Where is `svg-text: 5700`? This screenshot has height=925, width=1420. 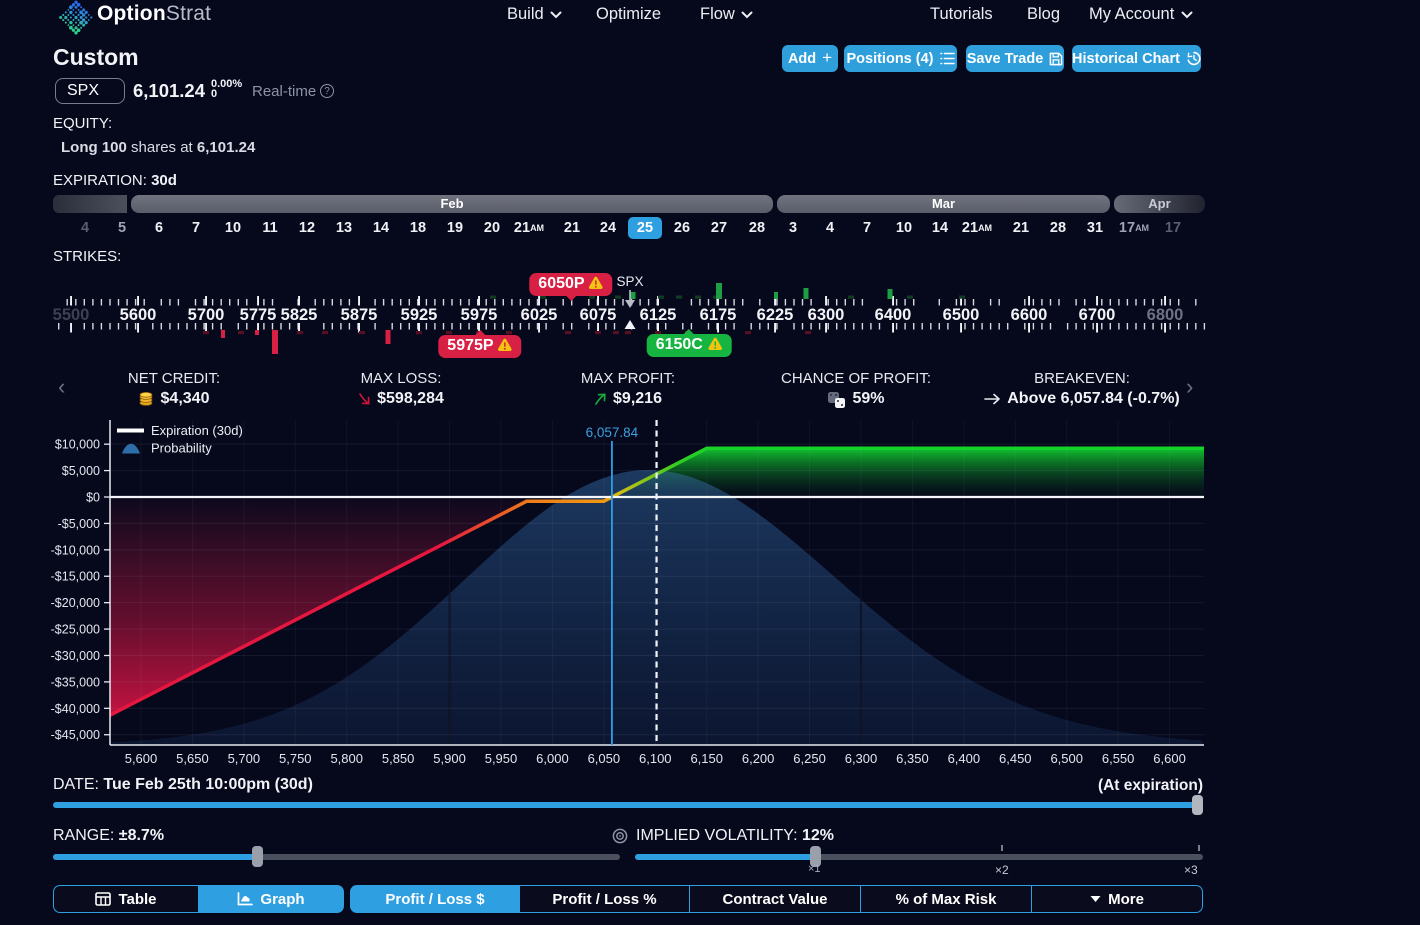 svg-text: 5700 is located at coordinates (206, 315).